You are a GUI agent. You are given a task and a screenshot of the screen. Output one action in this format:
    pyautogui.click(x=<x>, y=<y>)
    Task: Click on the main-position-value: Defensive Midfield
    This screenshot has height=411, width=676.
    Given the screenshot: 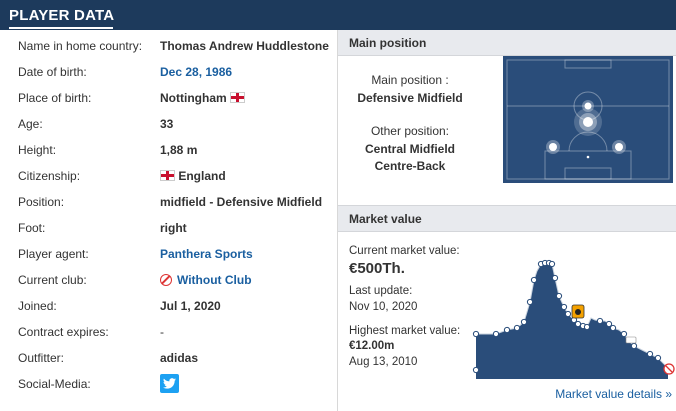 What is the action you would take?
    pyautogui.click(x=410, y=98)
    